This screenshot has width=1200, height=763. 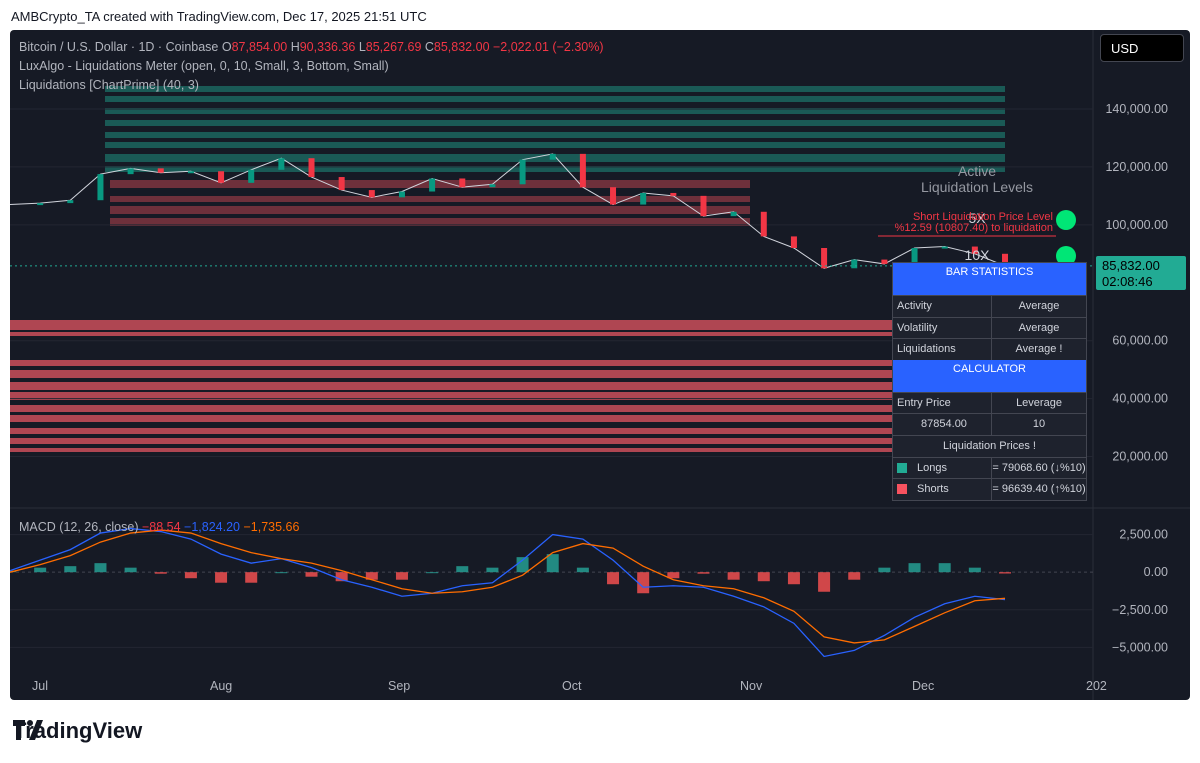 What do you see at coordinates (77, 731) in the screenshot?
I see `tradingview-logo: TradingView` at bounding box center [77, 731].